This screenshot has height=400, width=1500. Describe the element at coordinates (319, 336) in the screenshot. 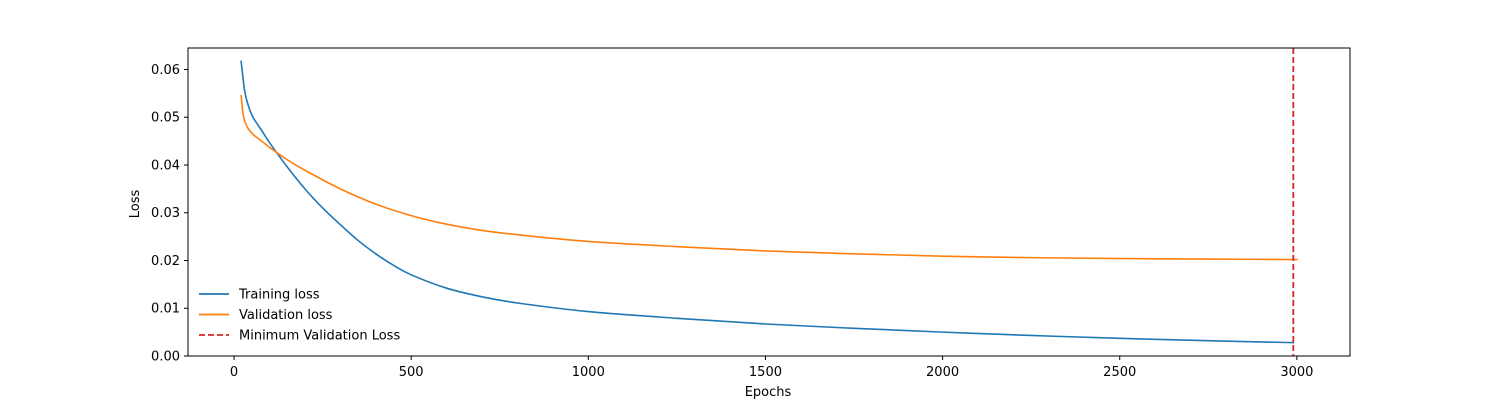

I see `legend-label: Minimum Validation Loss` at that location.